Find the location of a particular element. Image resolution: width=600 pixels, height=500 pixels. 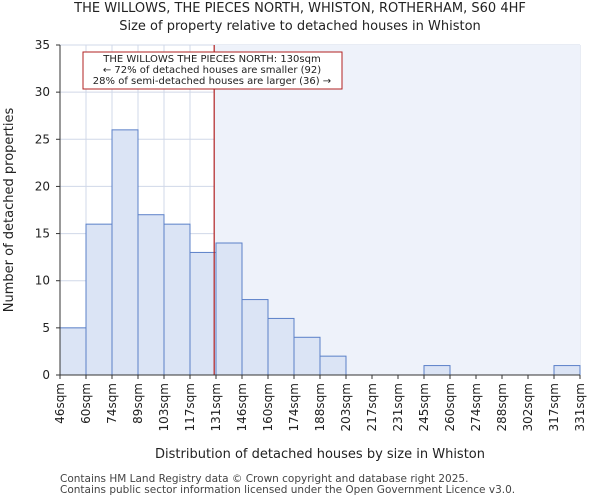

x-tick-label: 231sqm is located at coordinates (398, 407).